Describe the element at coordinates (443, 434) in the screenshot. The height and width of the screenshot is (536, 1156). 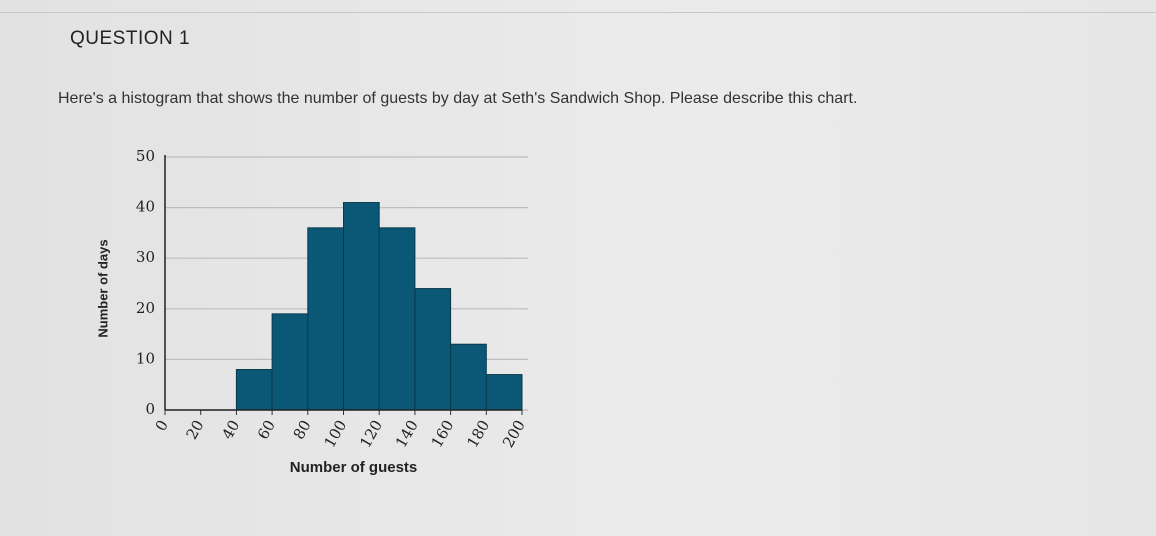
I see `x-tick-label: 160` at that location.